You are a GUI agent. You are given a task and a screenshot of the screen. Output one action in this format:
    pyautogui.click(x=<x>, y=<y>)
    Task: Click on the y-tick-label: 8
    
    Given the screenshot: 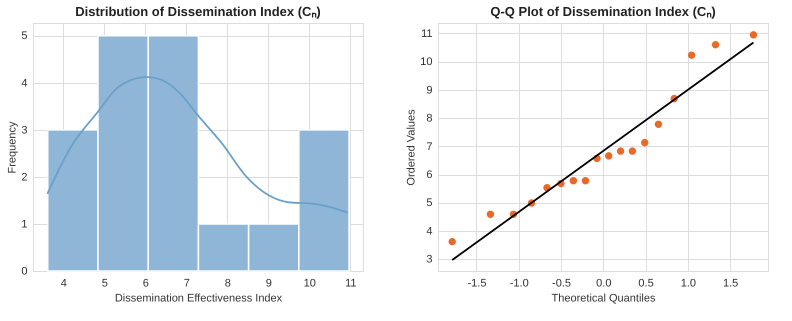 What is the action you would take?
    pyautogui.click(x=429, y=118)
    